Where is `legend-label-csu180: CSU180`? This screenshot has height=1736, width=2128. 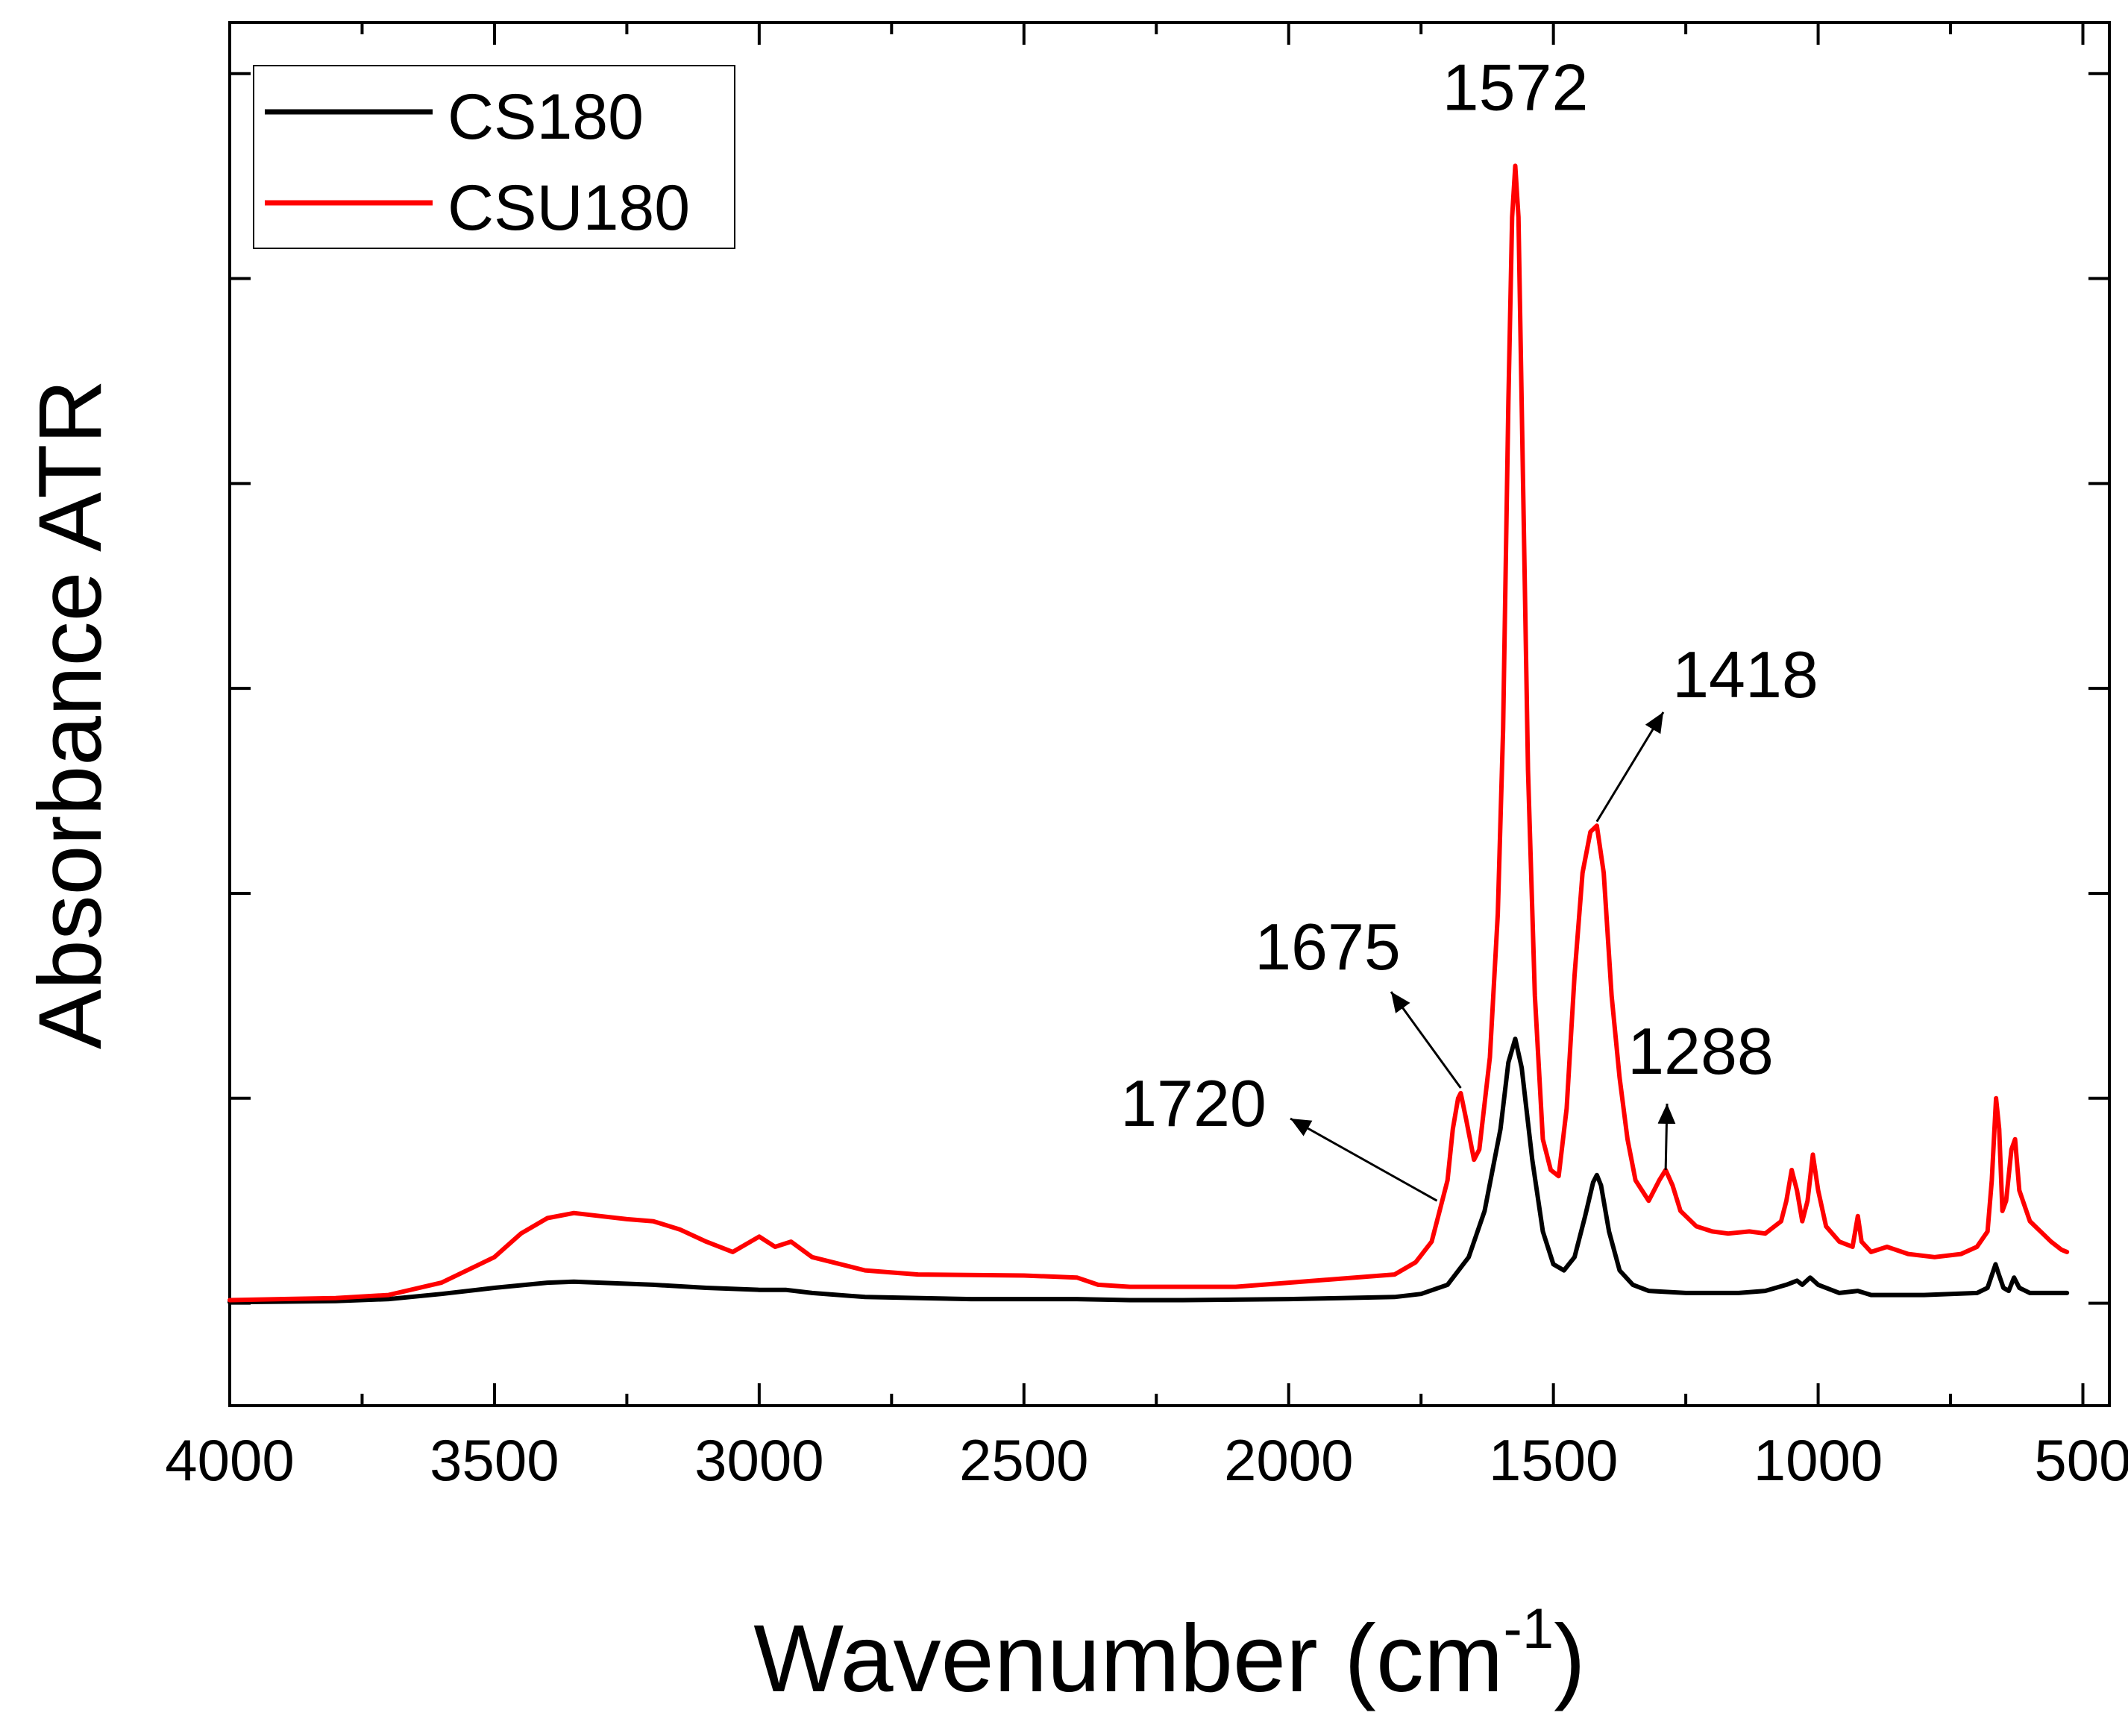 legend-label-csu180: CSU180 is located at coordinates (569, 208).